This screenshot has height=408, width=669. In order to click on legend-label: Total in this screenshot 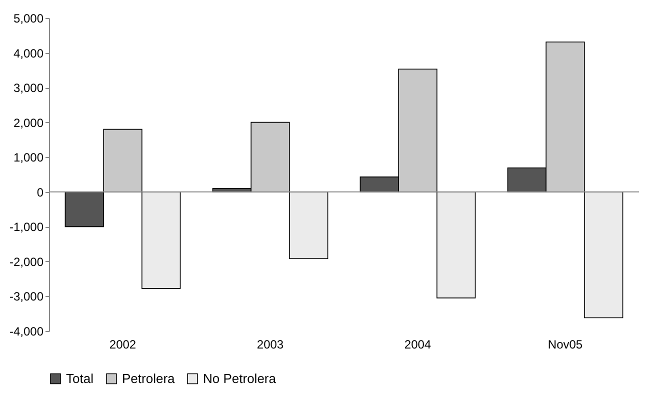, I will do `click(80, 378)`.